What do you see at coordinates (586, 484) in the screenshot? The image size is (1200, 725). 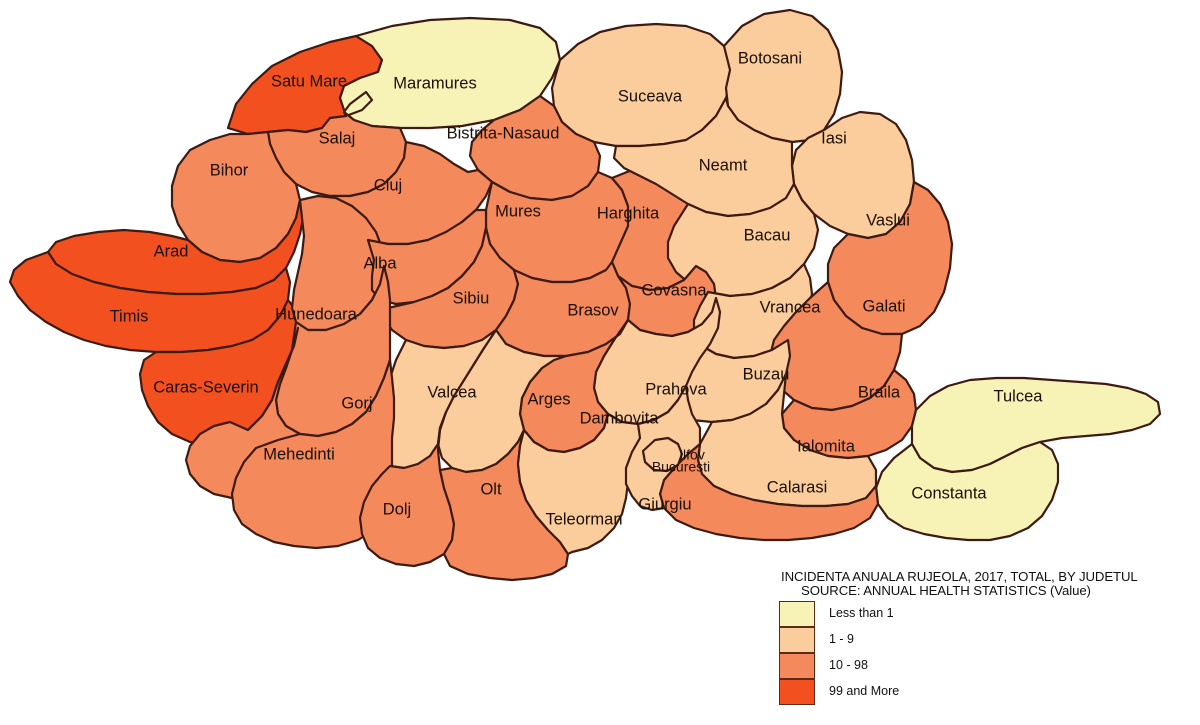 I see `county-giurgiu` at bounding box center [586, 484].